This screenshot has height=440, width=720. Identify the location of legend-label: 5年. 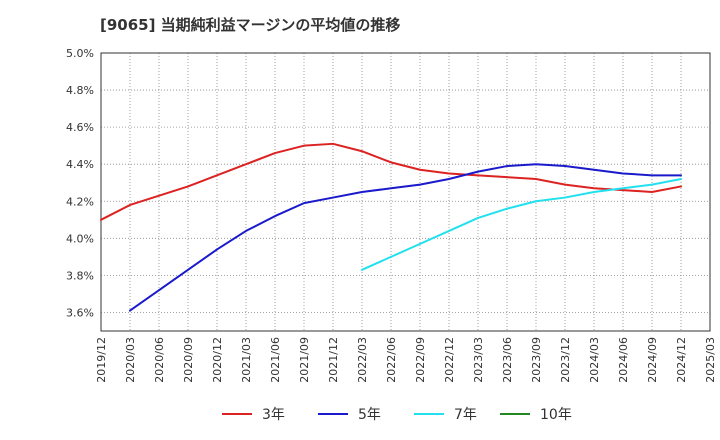
(369, 415).